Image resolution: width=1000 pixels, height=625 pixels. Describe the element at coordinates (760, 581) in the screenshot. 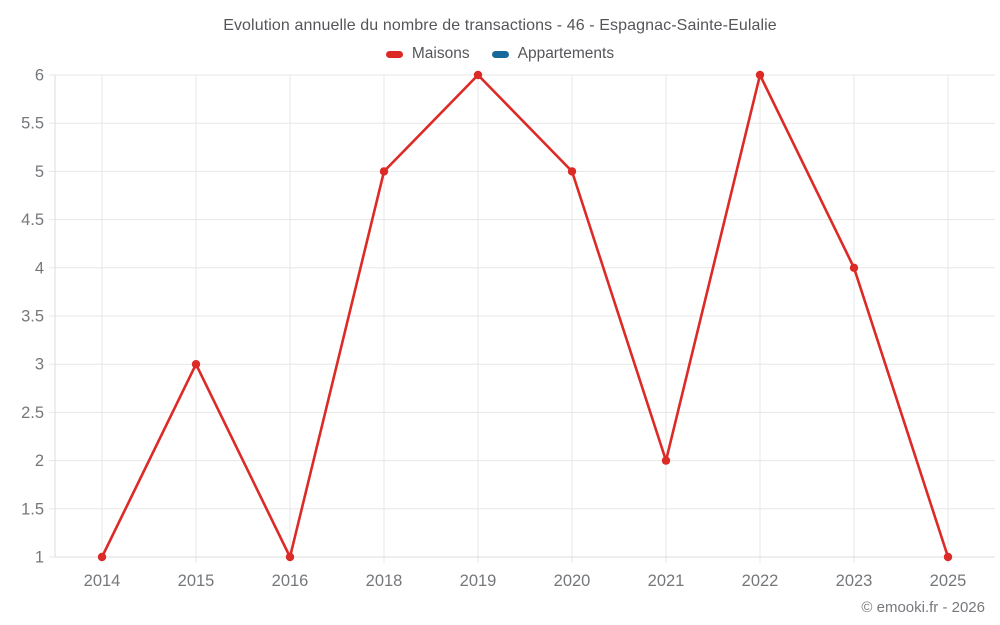

I see `x-tick-label: 2022` at that location.